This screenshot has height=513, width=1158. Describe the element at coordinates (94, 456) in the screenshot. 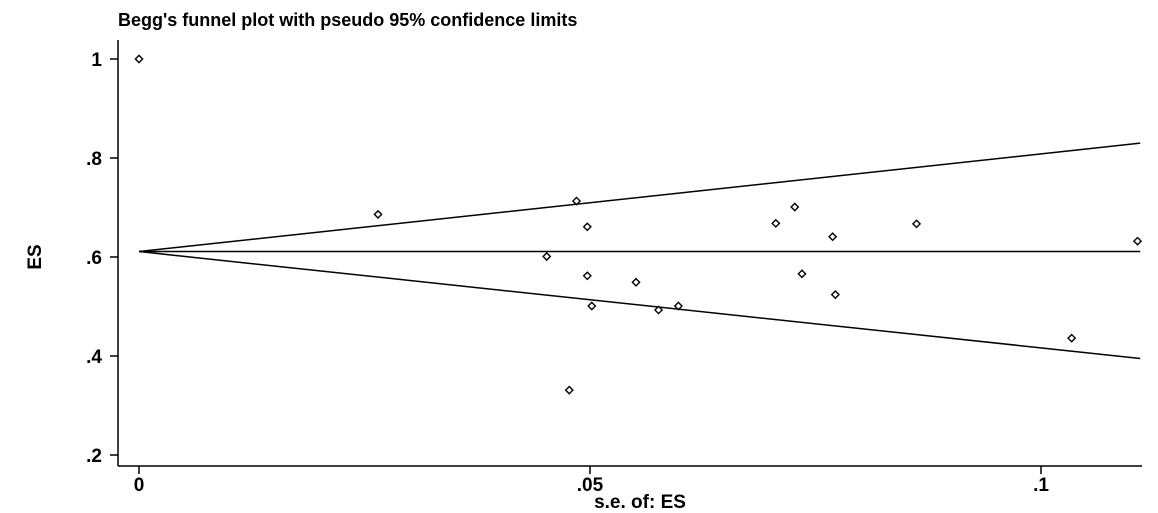

I see `y-tick-label: .2` at that location.